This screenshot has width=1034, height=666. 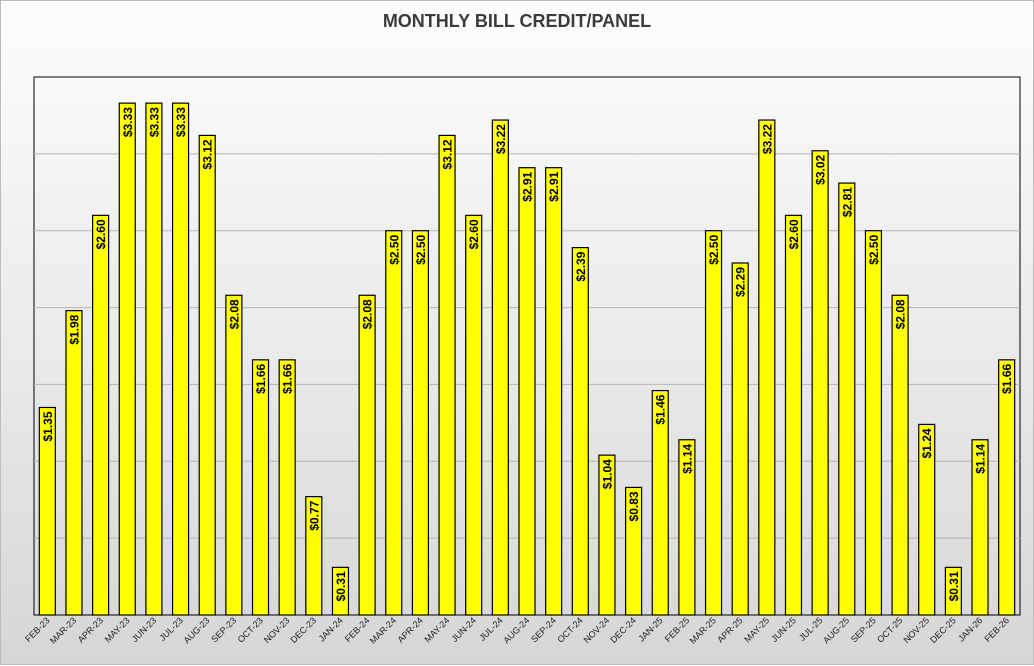 I want to click on x-tick-label: MAR-24, so click(x=383, y=630).